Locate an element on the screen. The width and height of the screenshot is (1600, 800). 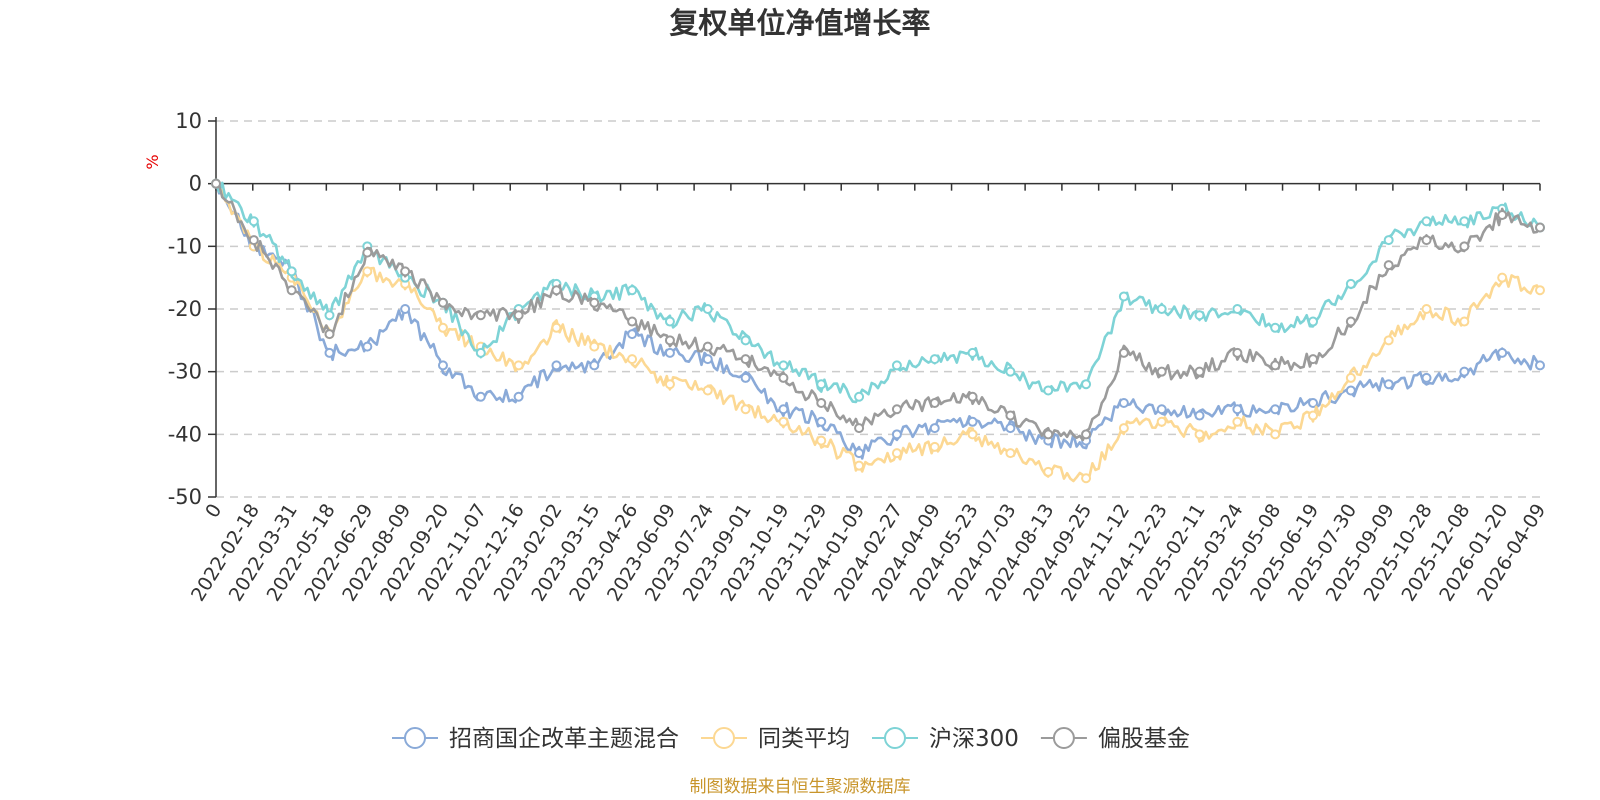
y-tick-label: 10 is located at coordinates (188, 121).